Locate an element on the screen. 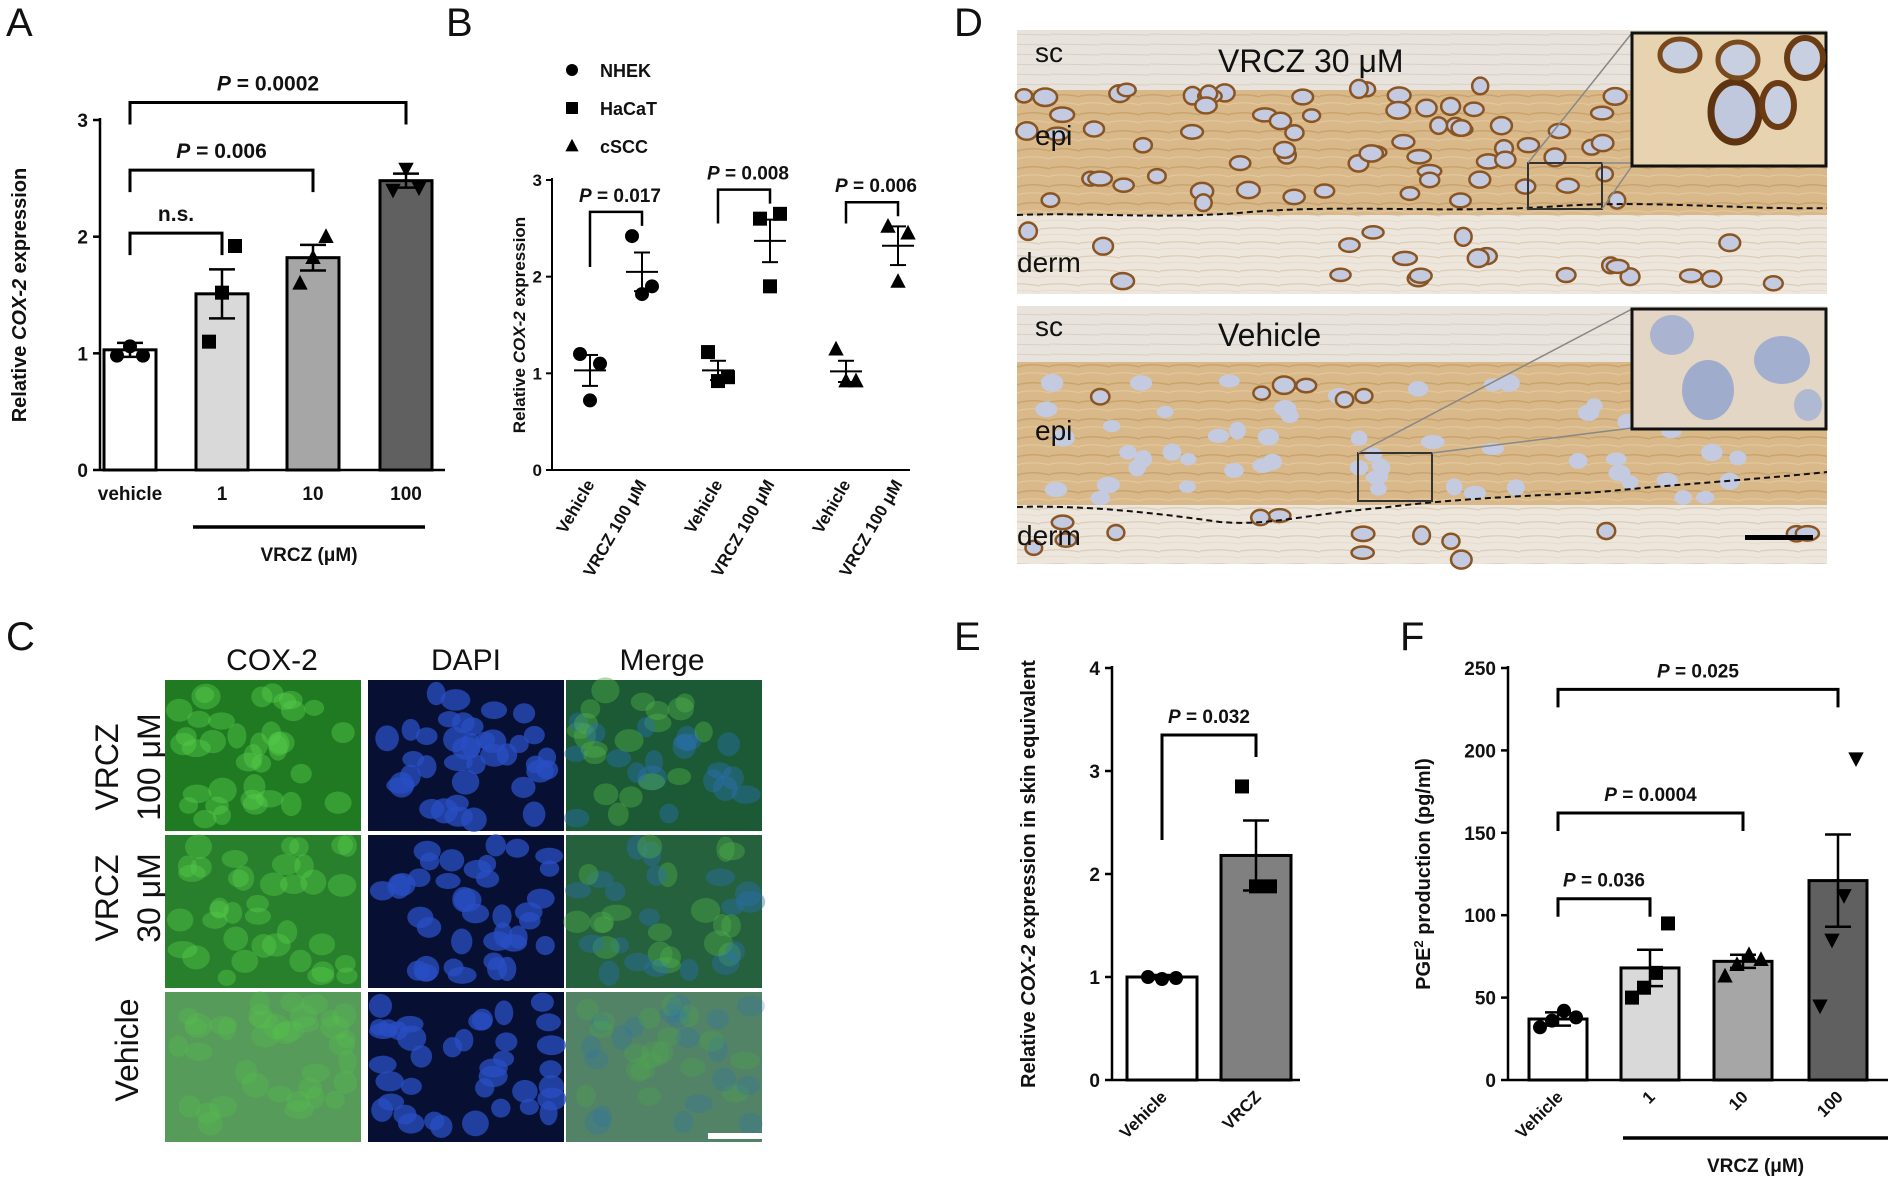 This screenshot has height=1183, width=1900. p-value-label-0: P = 0.032 is located at coordinates (1209, 717).